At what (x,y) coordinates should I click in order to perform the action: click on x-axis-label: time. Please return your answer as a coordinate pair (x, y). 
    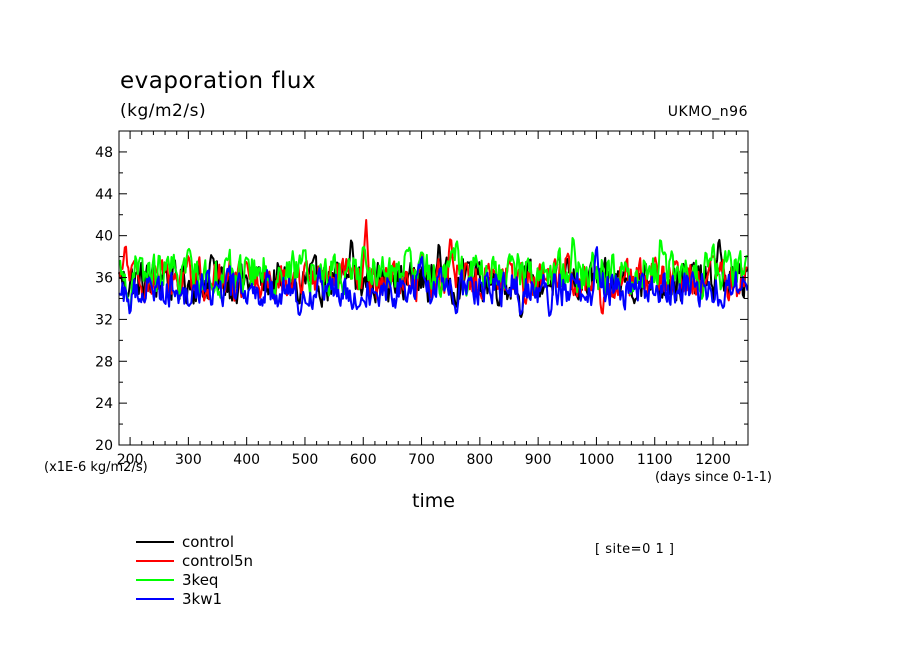
    Looking at the image, I should click on (433, 501).